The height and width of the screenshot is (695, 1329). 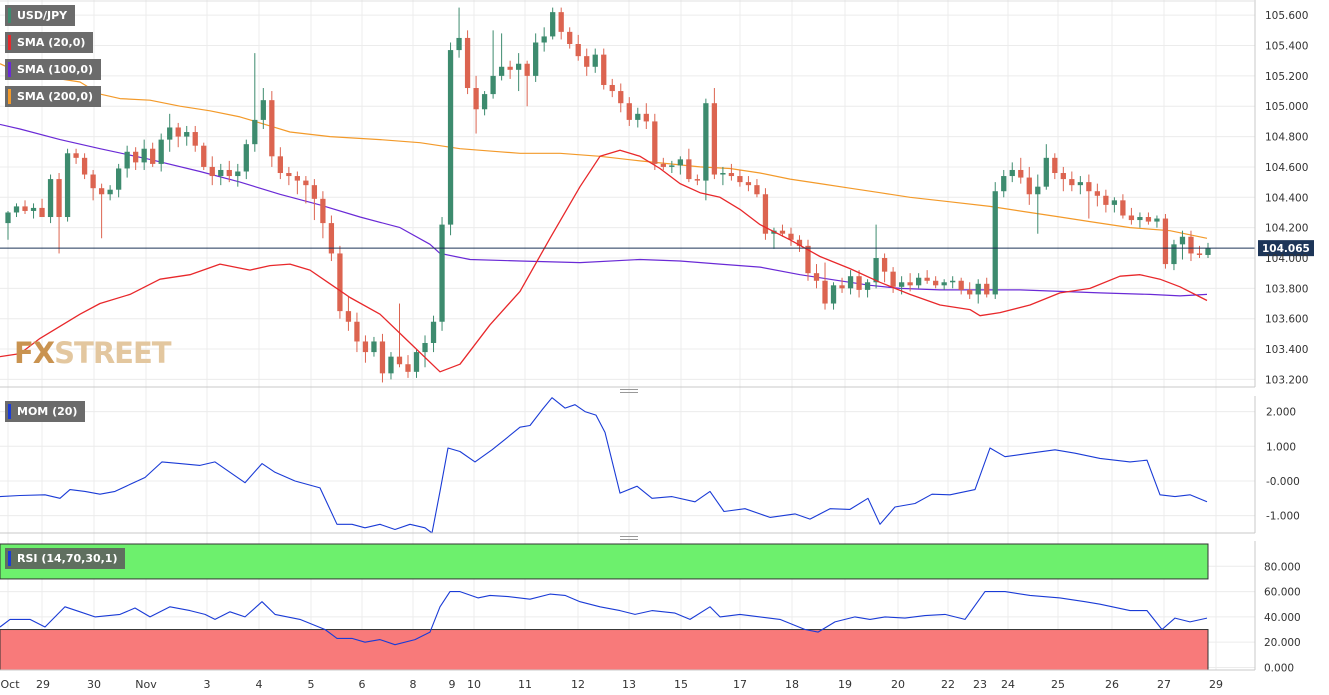 What do you see at coordinates (845, 684) in the screenshot?
I see `date-tick-label: 19` at bounding box center [845, 684].